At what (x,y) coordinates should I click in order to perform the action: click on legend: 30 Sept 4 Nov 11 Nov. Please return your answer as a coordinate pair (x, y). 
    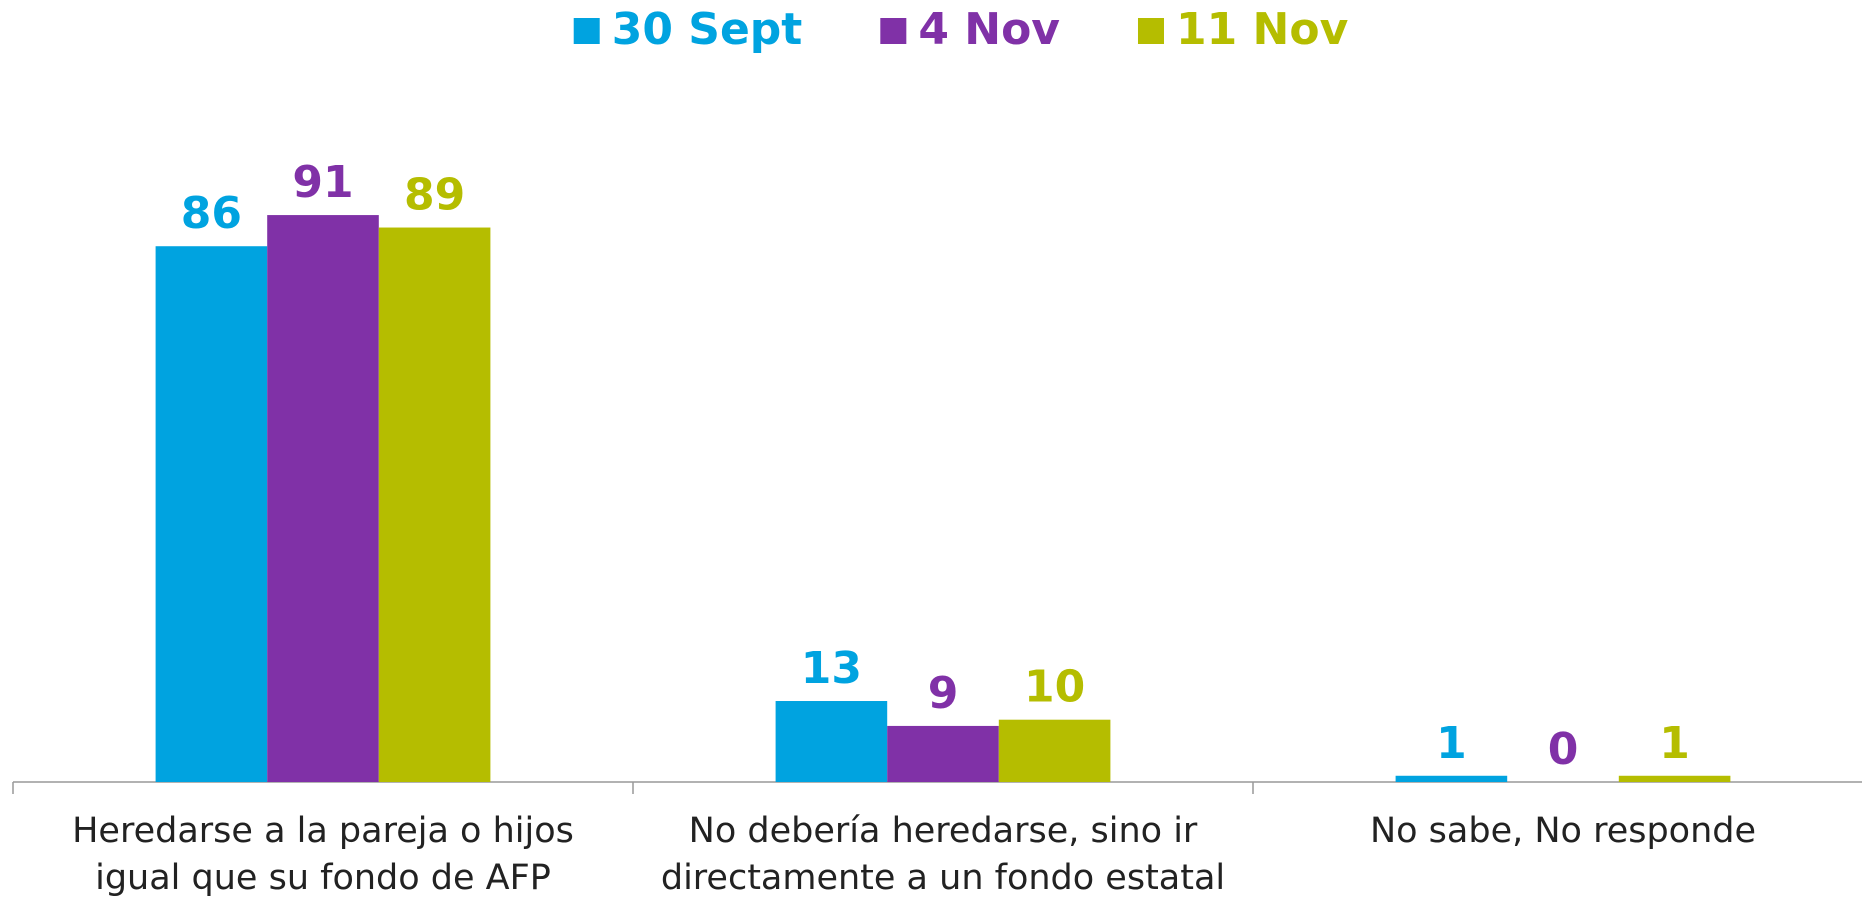
    Looking at the image, I should click on (961, 29).